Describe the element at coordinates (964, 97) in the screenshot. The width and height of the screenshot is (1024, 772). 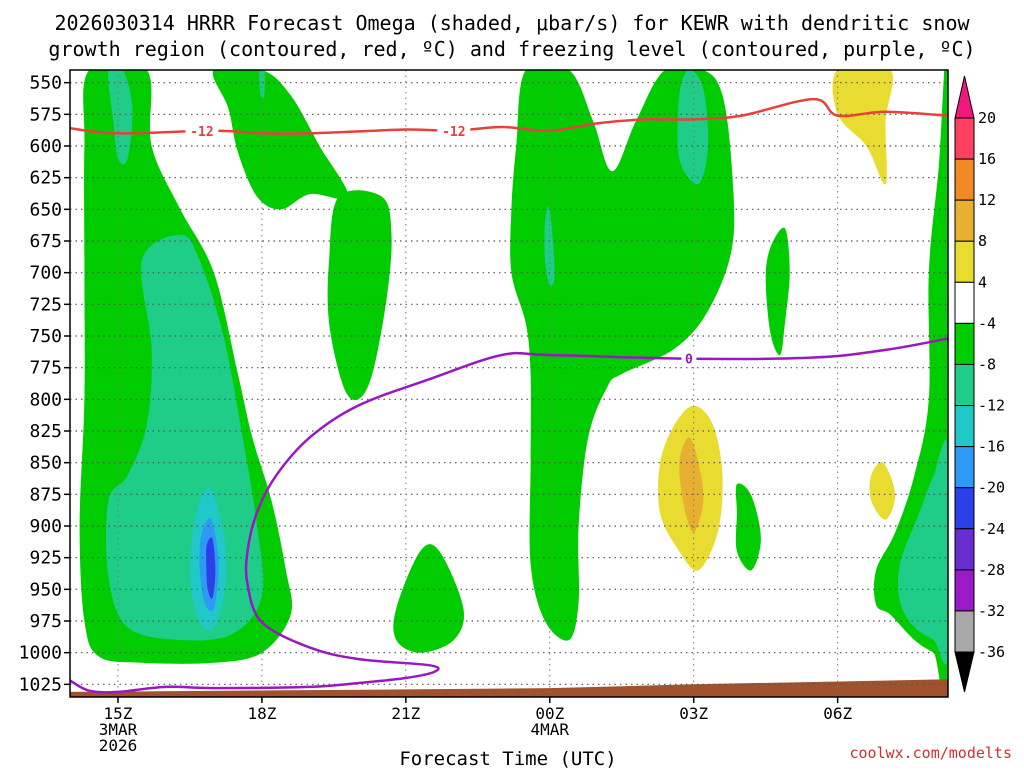
I see `colorbar-top-arrow` at that location.